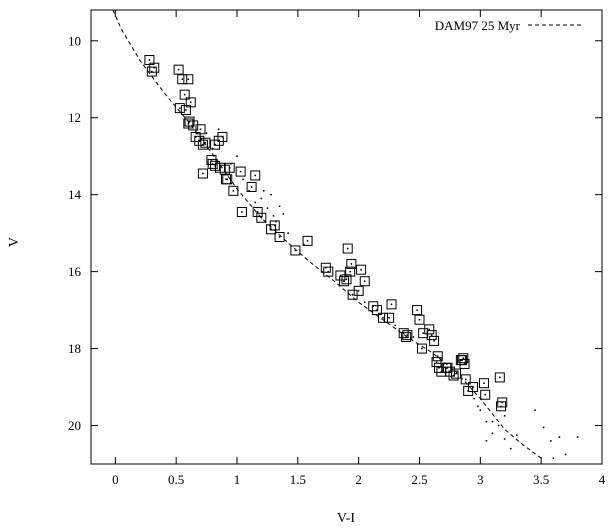 Image resolution: width=610 pixels, height=531 pixels. I want to click on y-tick-label: 12, so click(74, 117).